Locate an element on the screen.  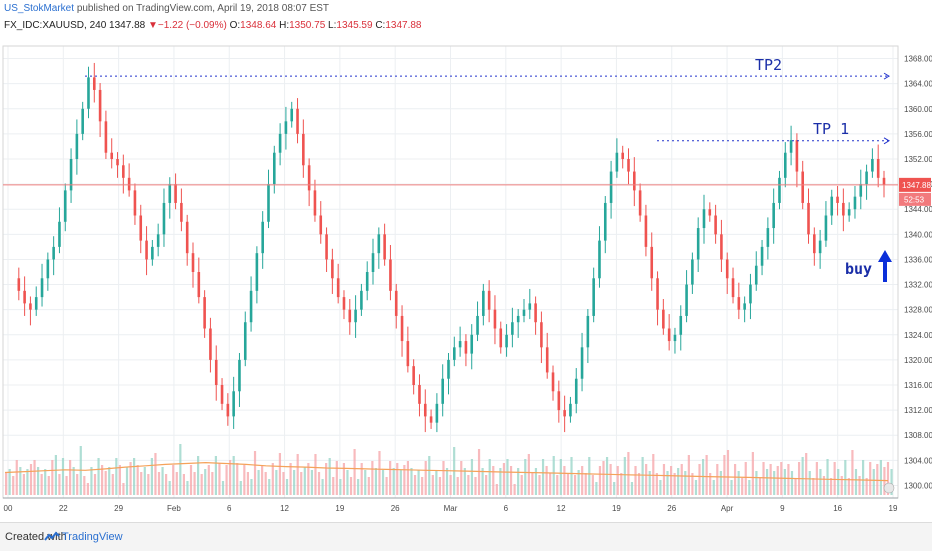
countdown-badge is located at coordinates (915, 199).